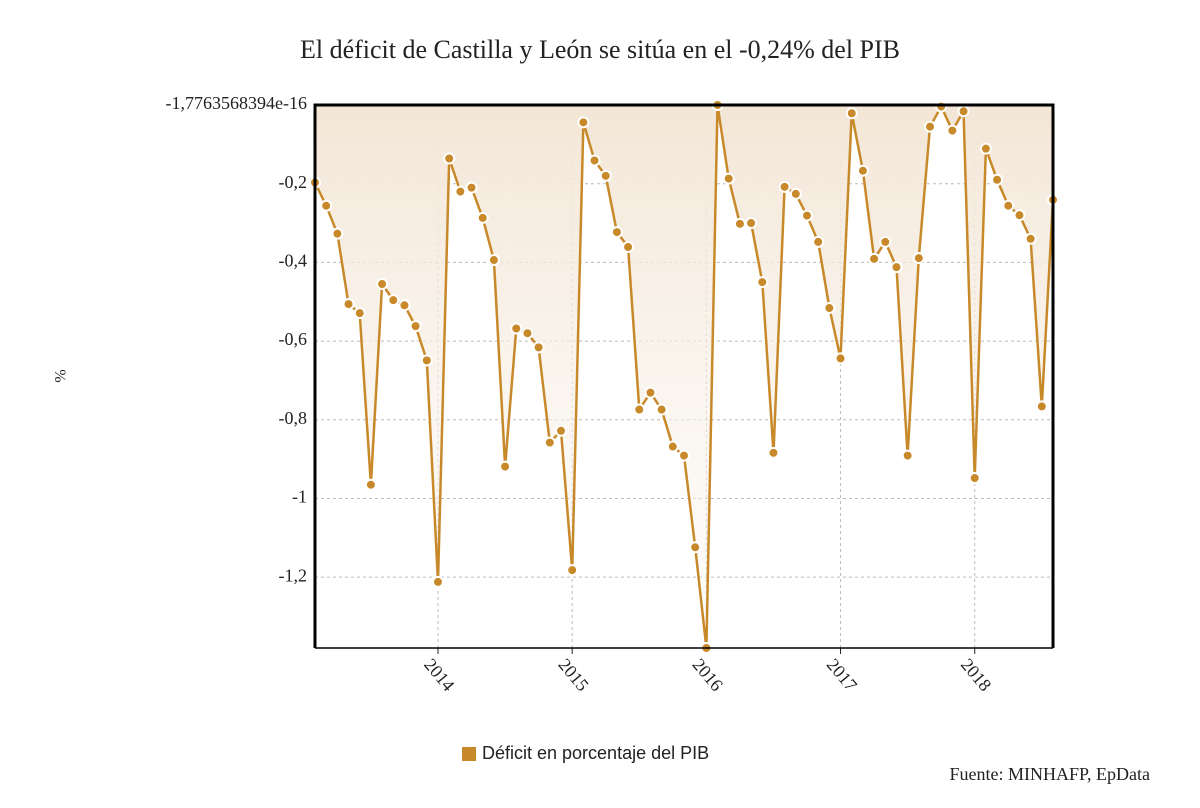  I want to click on x-tick-label: 2016, so click(708, 675).